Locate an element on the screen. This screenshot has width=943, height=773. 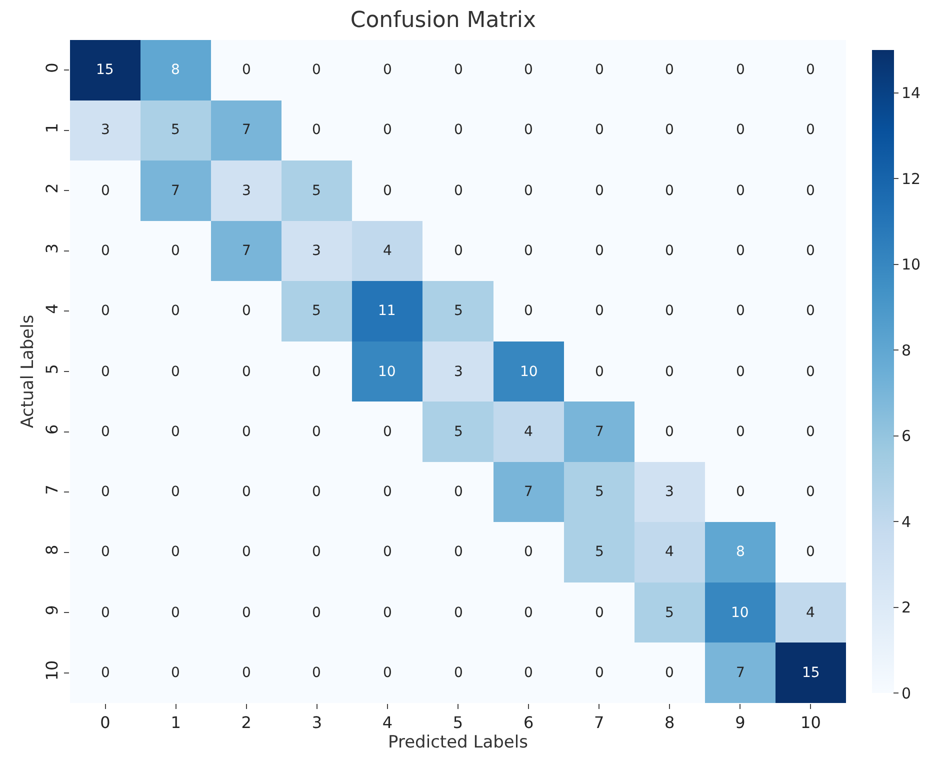
x-tick-label: 4 is located at coordinates (387, 722).